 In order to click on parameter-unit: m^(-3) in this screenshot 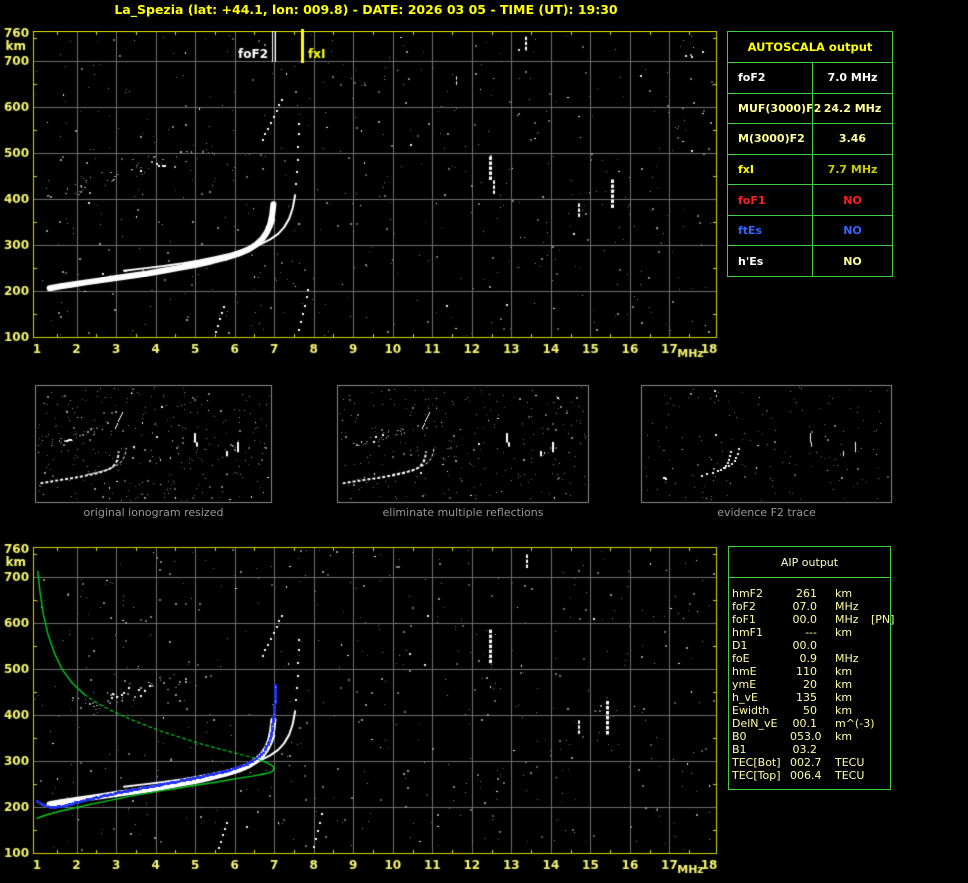, I will do `click(855, 723)`.